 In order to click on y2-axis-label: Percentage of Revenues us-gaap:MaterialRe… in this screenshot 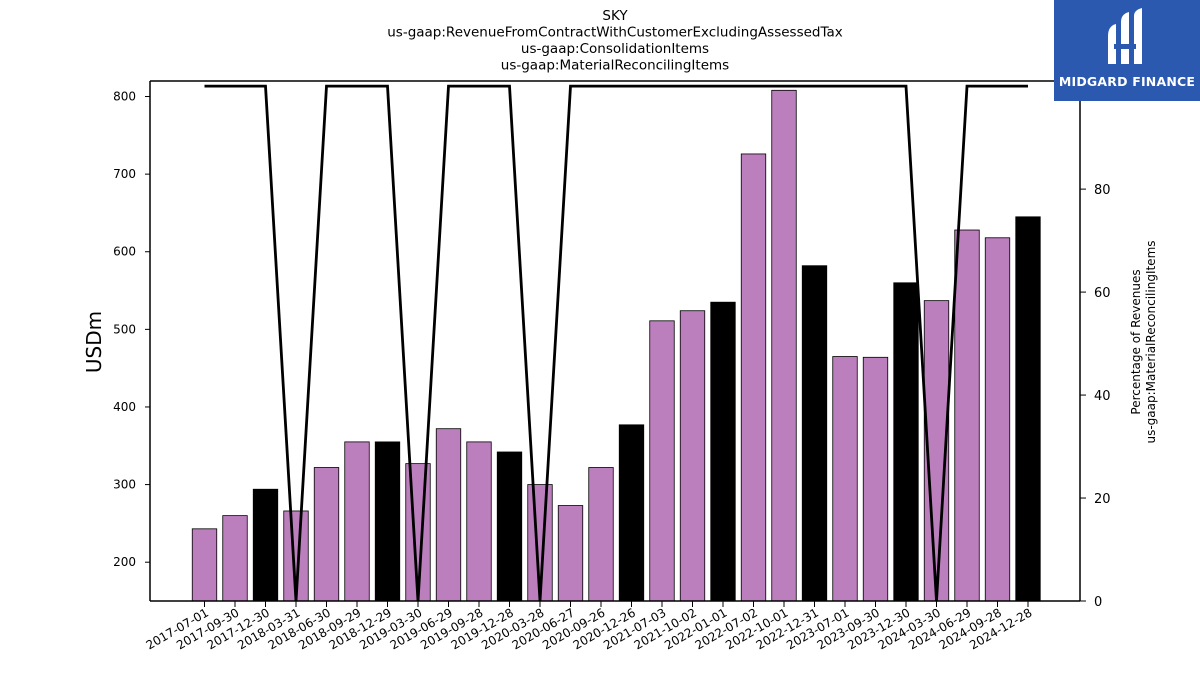, I will do `click(1143, 341)`.